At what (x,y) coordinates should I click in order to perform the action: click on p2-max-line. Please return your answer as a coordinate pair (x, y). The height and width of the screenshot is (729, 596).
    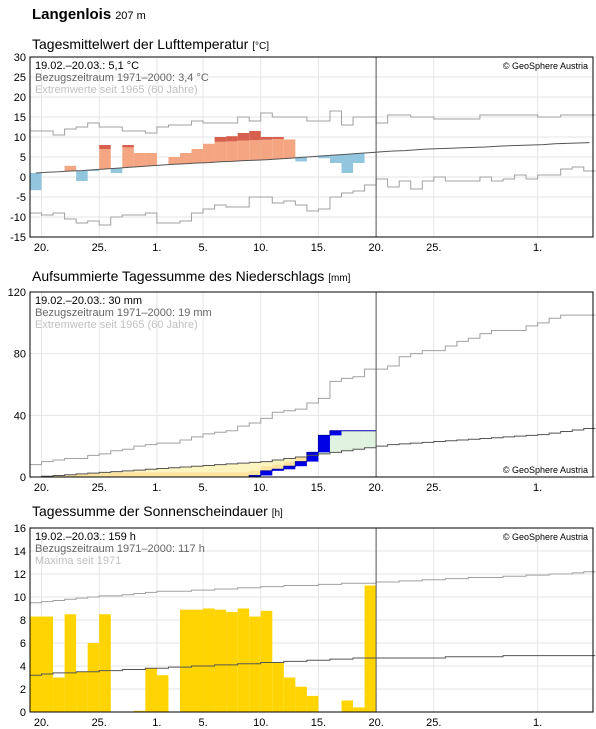
    Looking at the image, I should click on (313, 587).